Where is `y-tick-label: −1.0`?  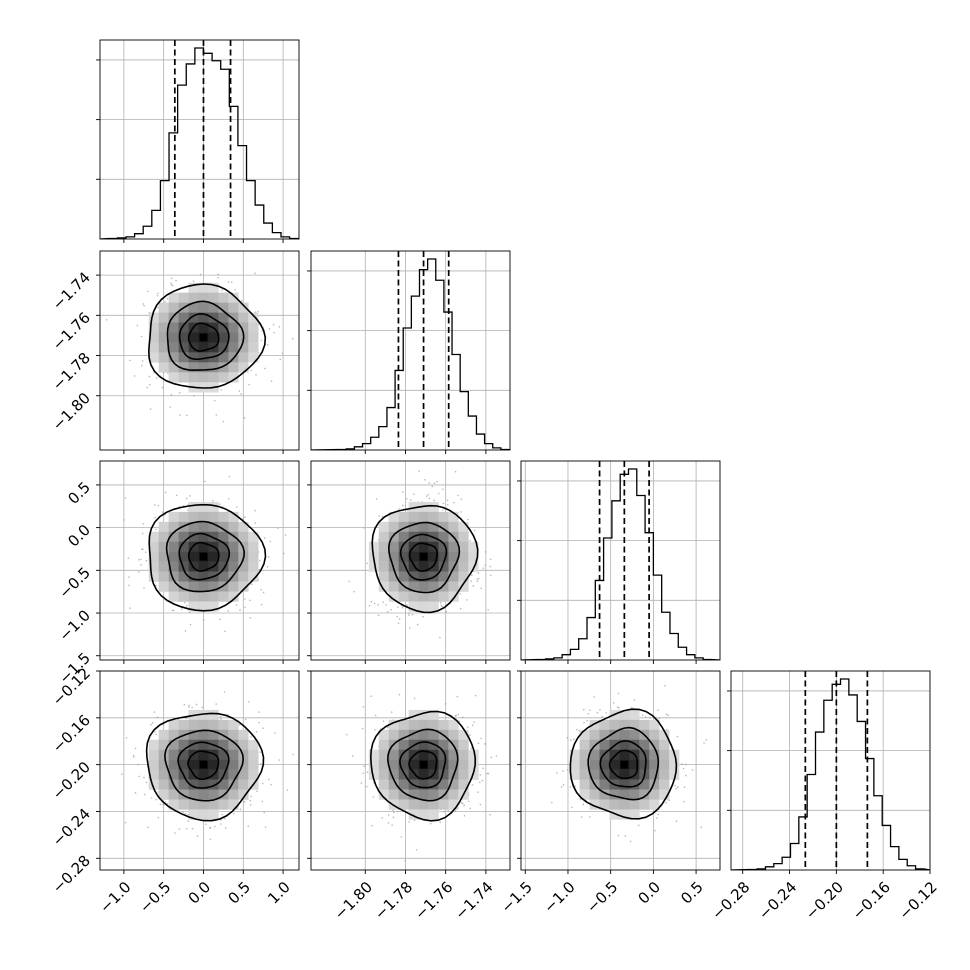
y-tick-label: −1.0 is located at coordinates (75, 625).